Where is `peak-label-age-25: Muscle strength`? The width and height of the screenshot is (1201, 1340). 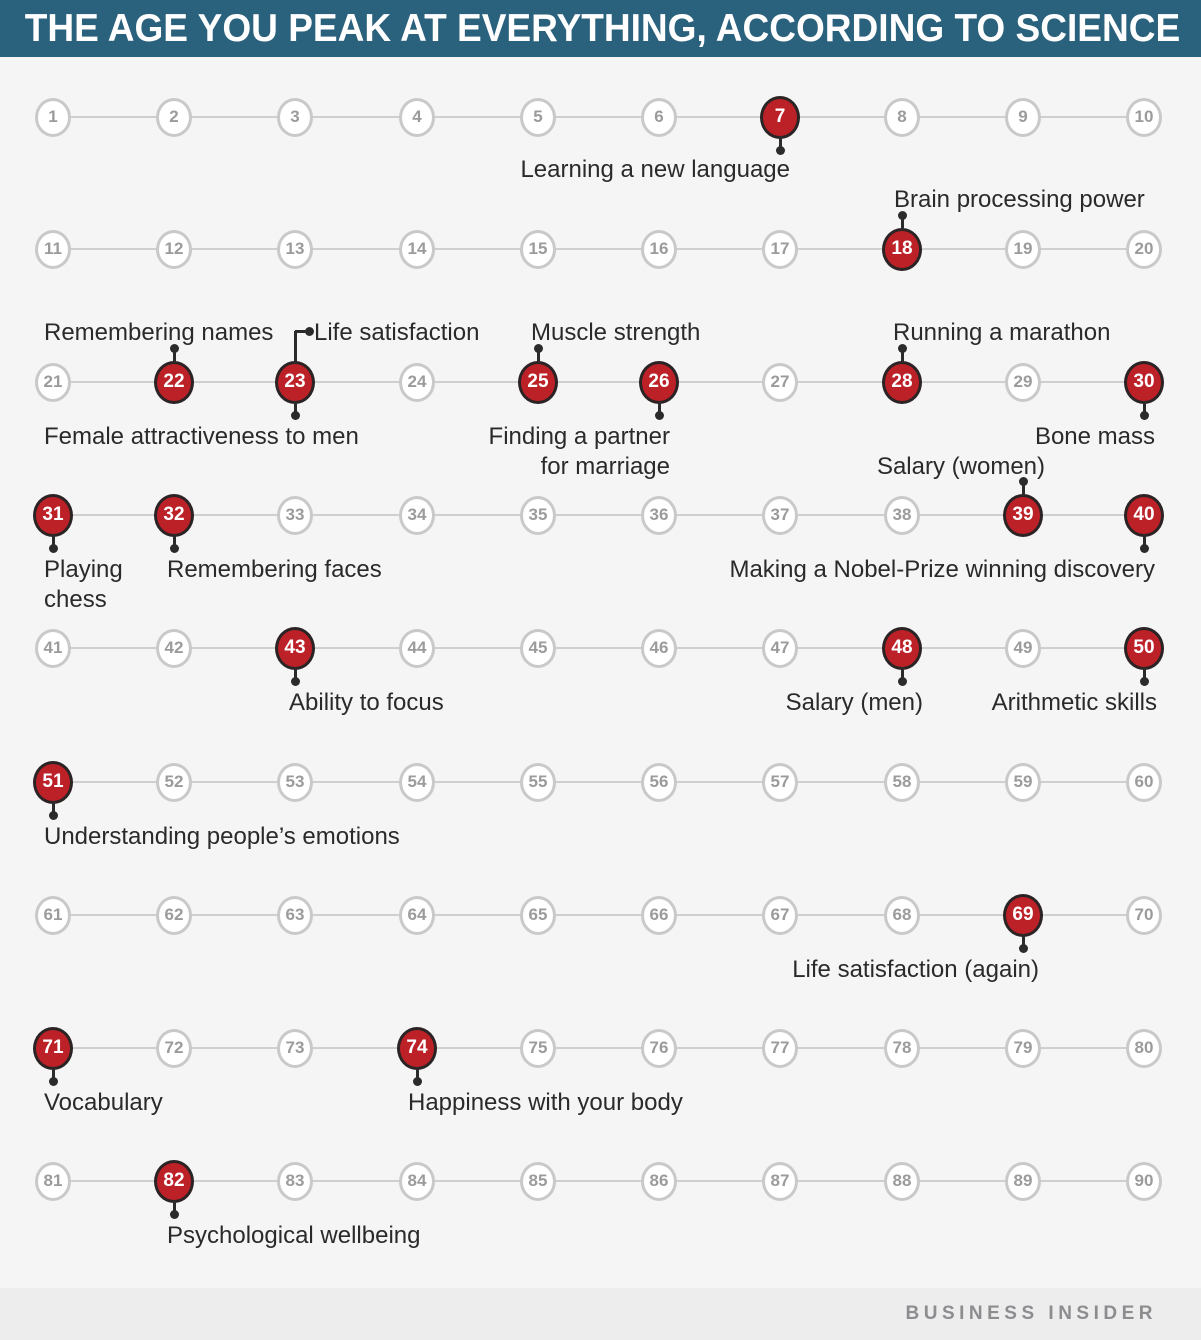 peak-label-age-25: Muscle strength is located at coordinates (615, 333).